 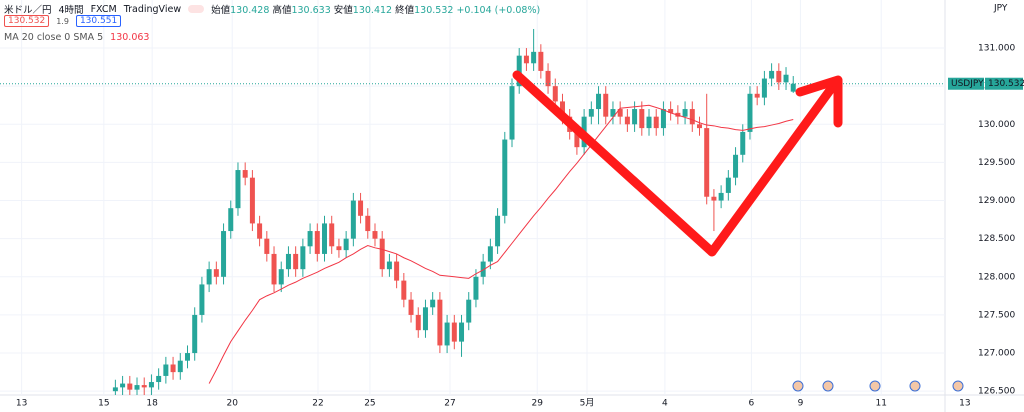 What do you see at coordinates (130, 37) in the screenshot?
I see `indicator-value: 130.063` at bounding box center [130, 37].